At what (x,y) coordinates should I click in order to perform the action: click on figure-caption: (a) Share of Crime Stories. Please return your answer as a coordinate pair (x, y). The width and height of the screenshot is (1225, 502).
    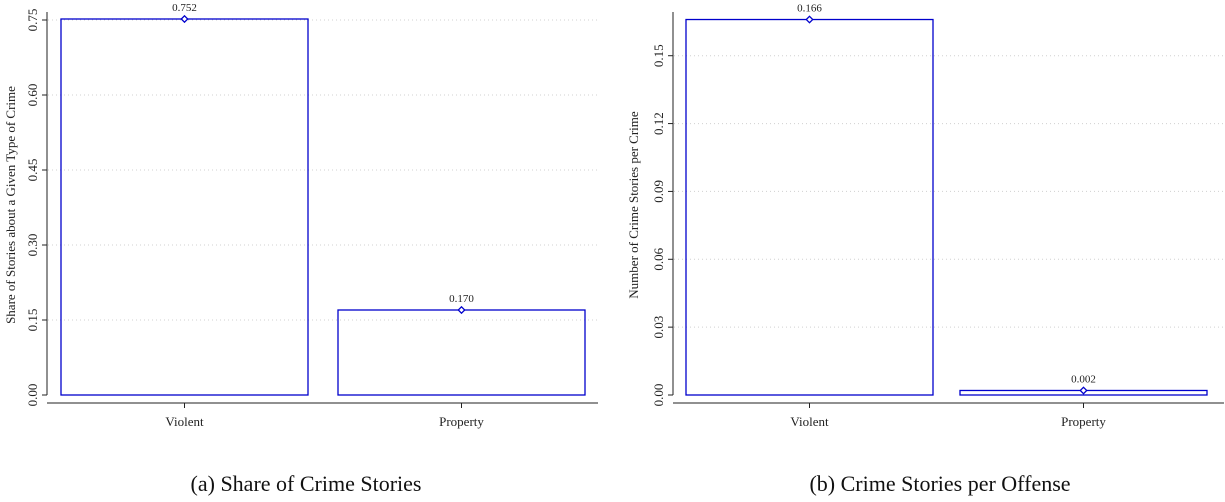
    Looking at the image, I should click on (306, 483).